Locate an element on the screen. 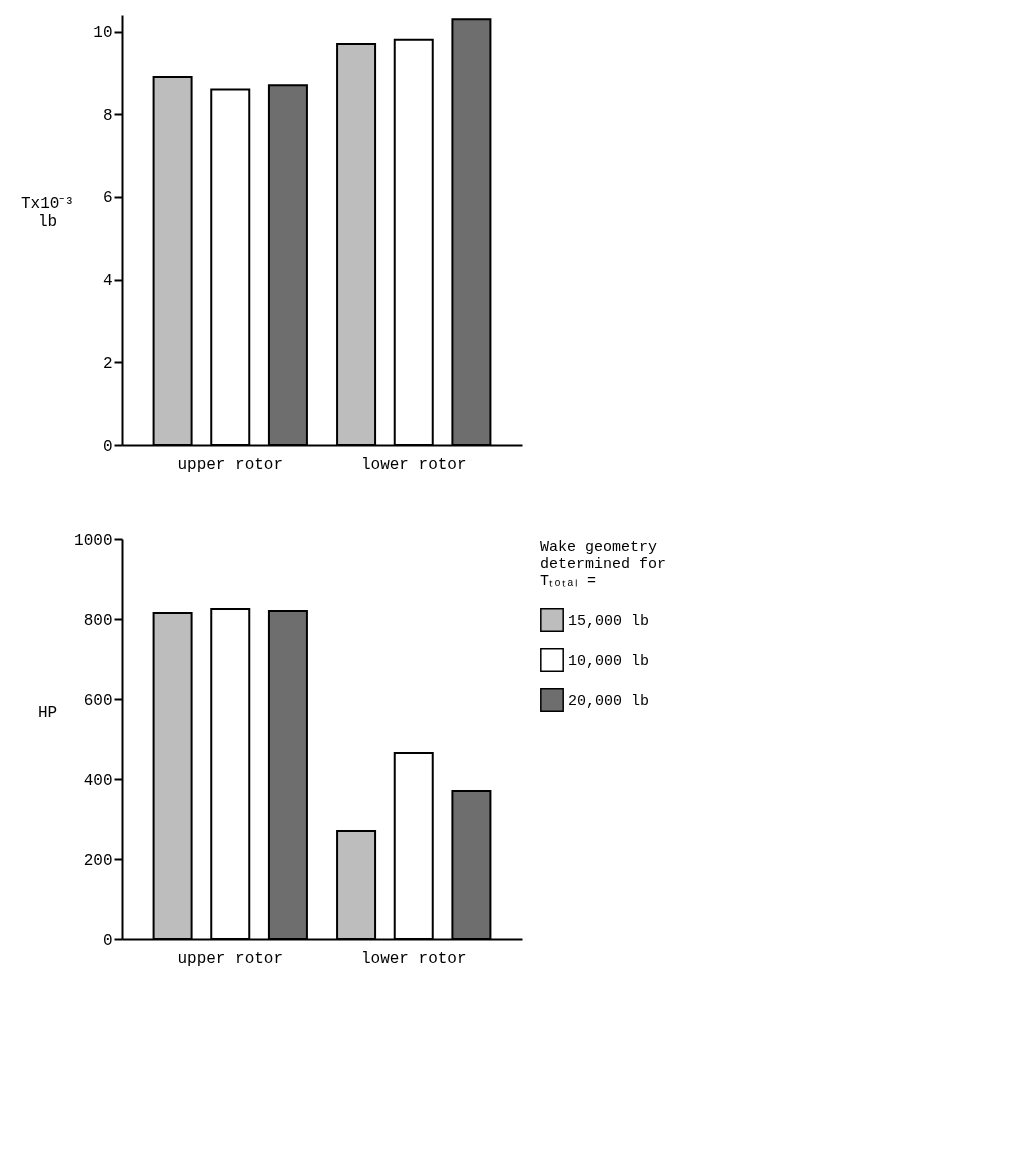  y-tick-label: 6 is located at coordinates (107, 198).